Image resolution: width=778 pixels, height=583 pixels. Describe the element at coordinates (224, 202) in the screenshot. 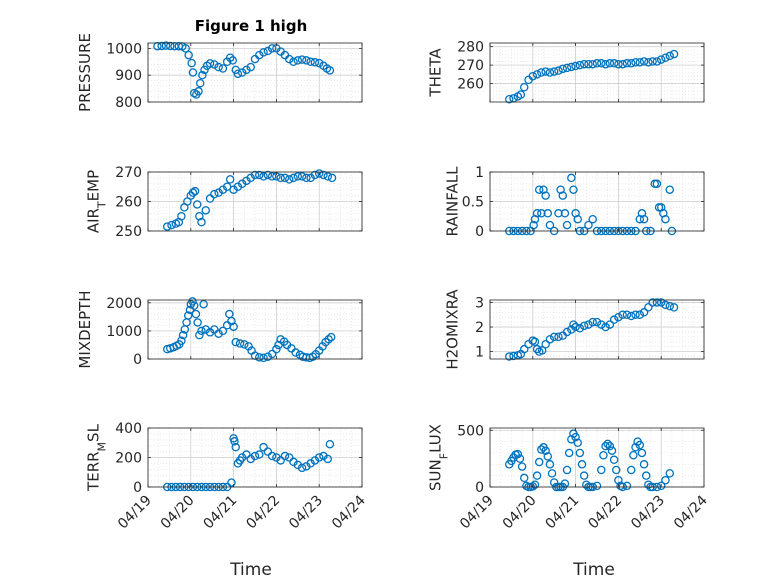

I see `axes-3: 250 260 270 AIRTEMP` at that location.